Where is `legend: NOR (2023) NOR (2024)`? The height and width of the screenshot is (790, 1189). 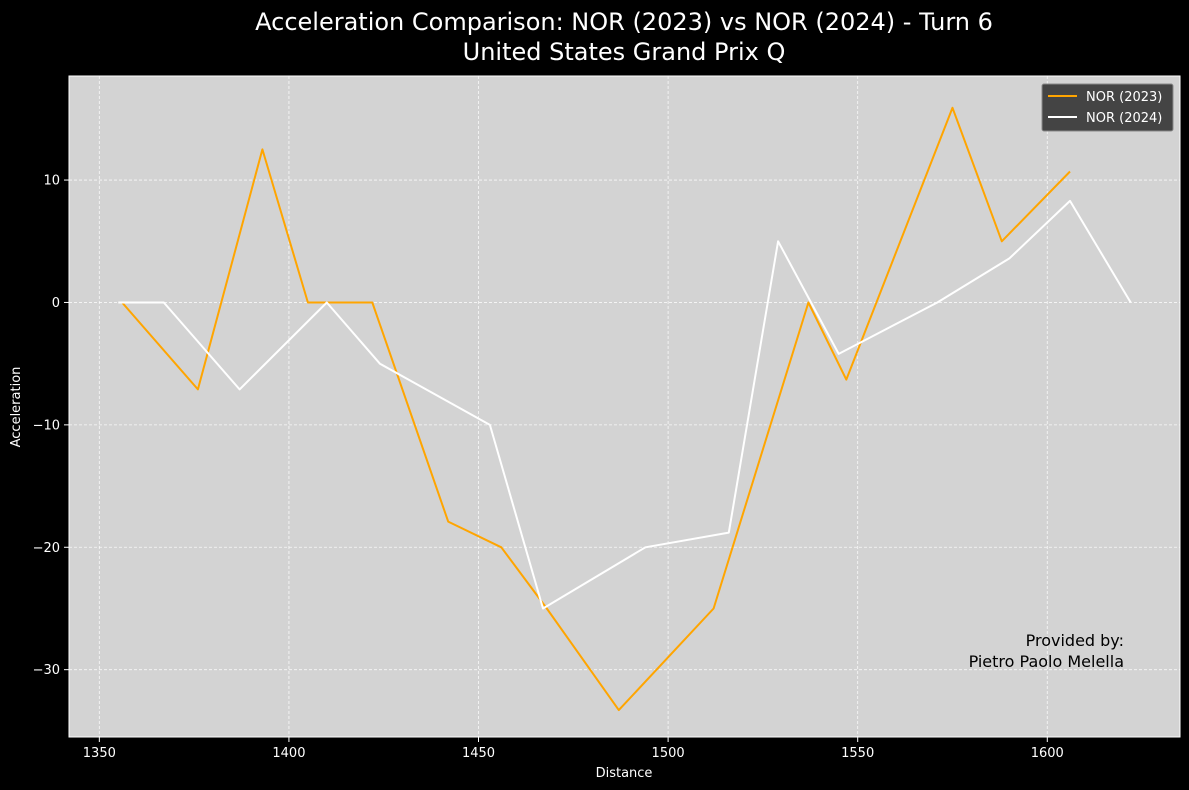
legend: NOR (2023) NOR (2024) is located at coordinates (1107, 107).